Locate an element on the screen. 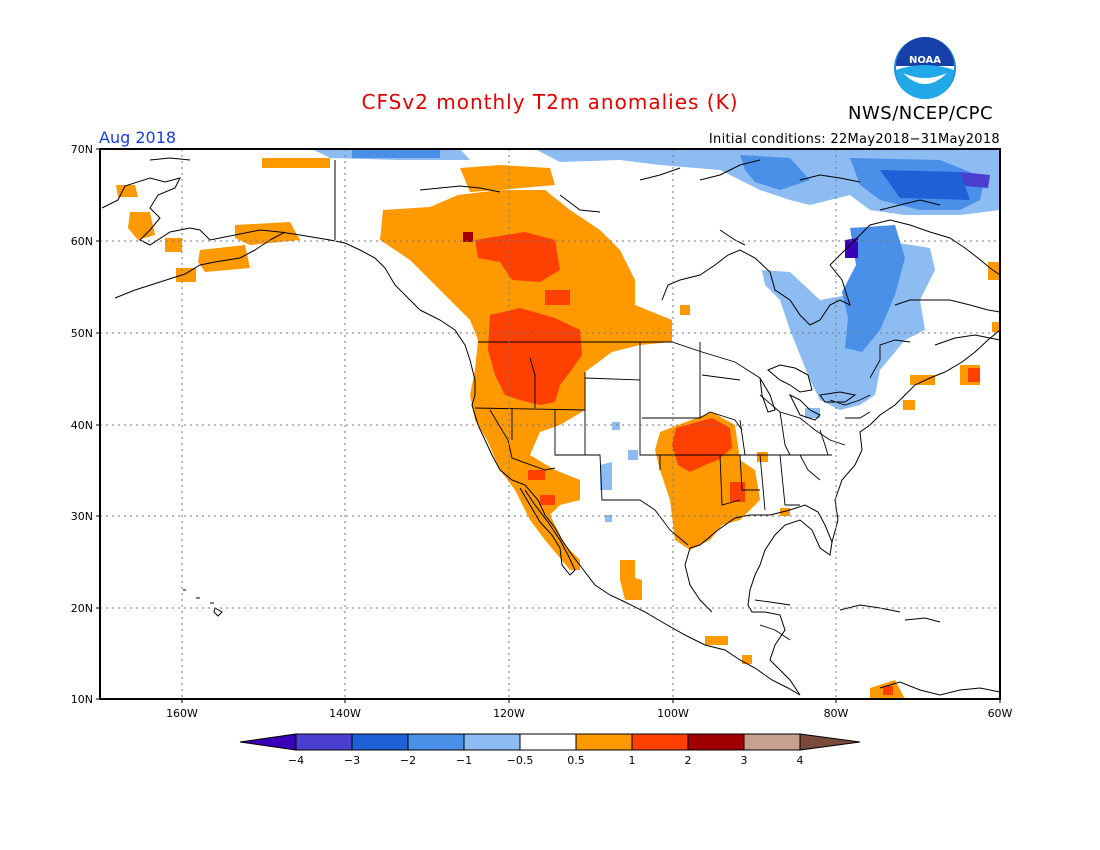 The width and height of the screenshot is (1100, 850). lat-label: 70N is located at coordinates (82, 149).